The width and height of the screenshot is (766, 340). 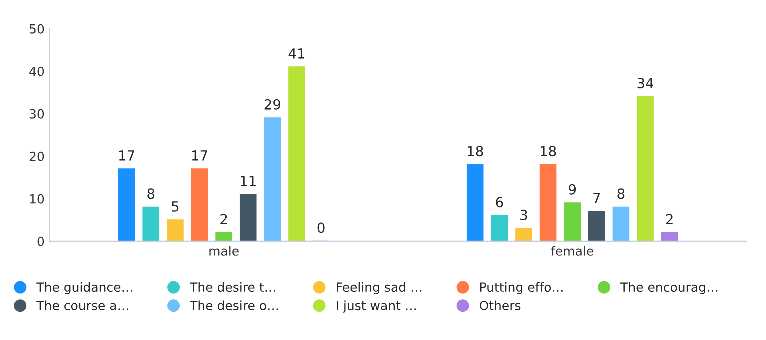 I want to click on data-label: 6, so click(x=500, y=202).